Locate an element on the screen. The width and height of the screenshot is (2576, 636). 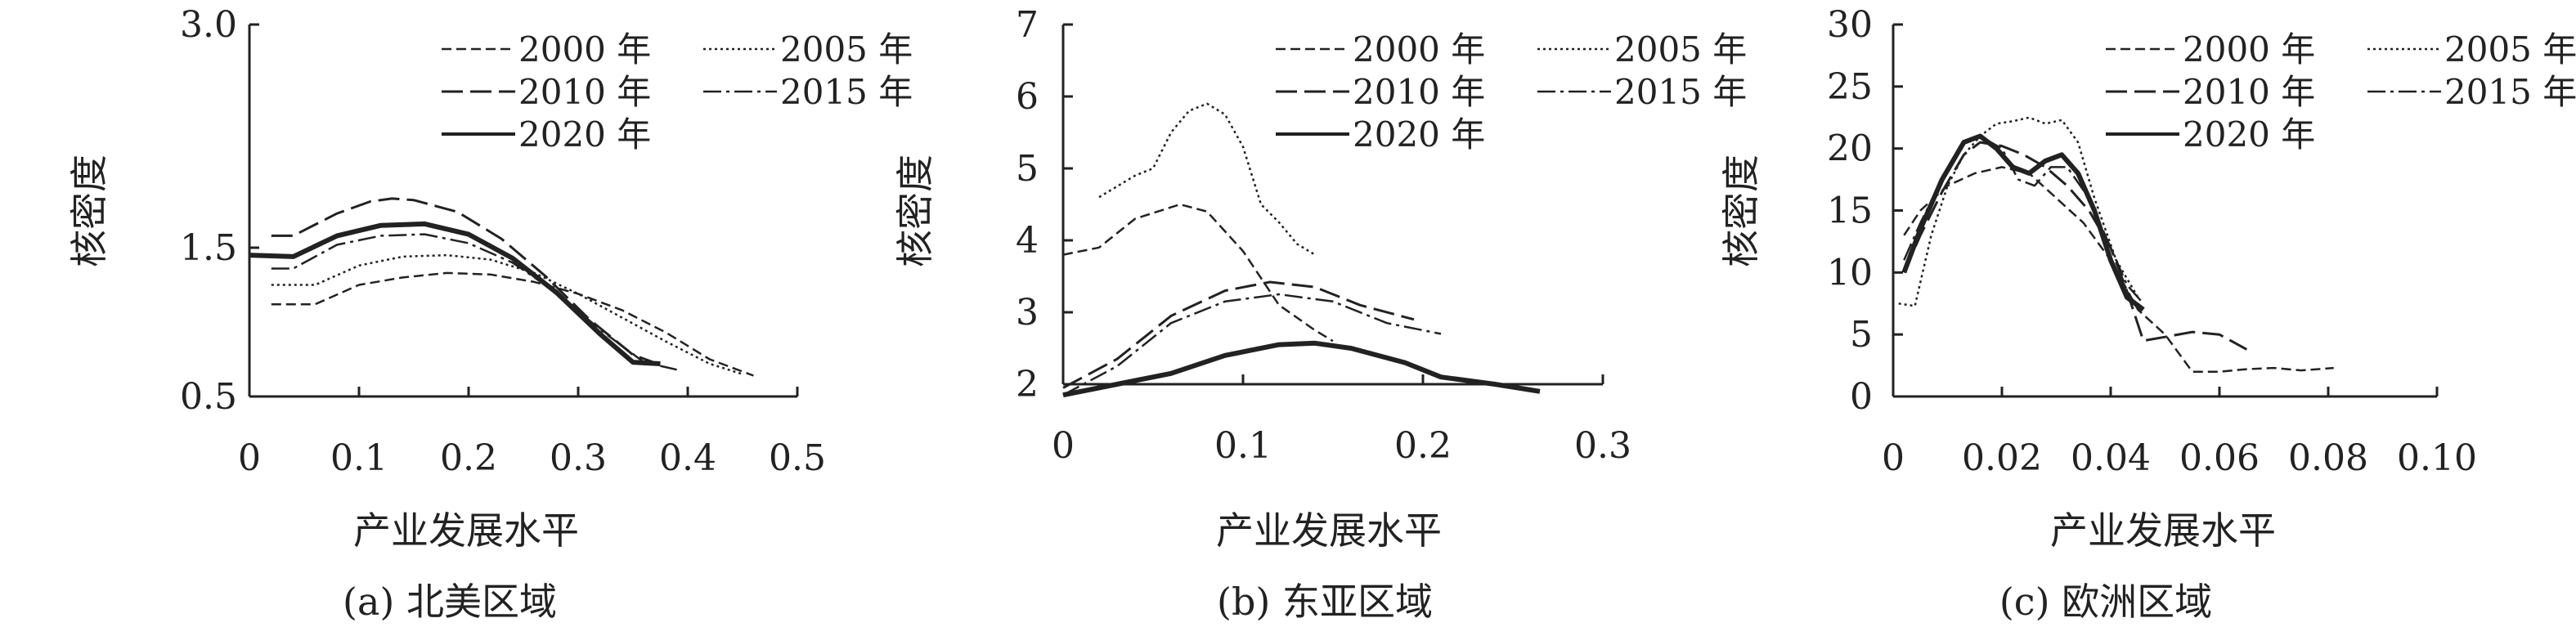
panel-caption: (c) 欧洲区域 is located at coordinates (2105, 602).